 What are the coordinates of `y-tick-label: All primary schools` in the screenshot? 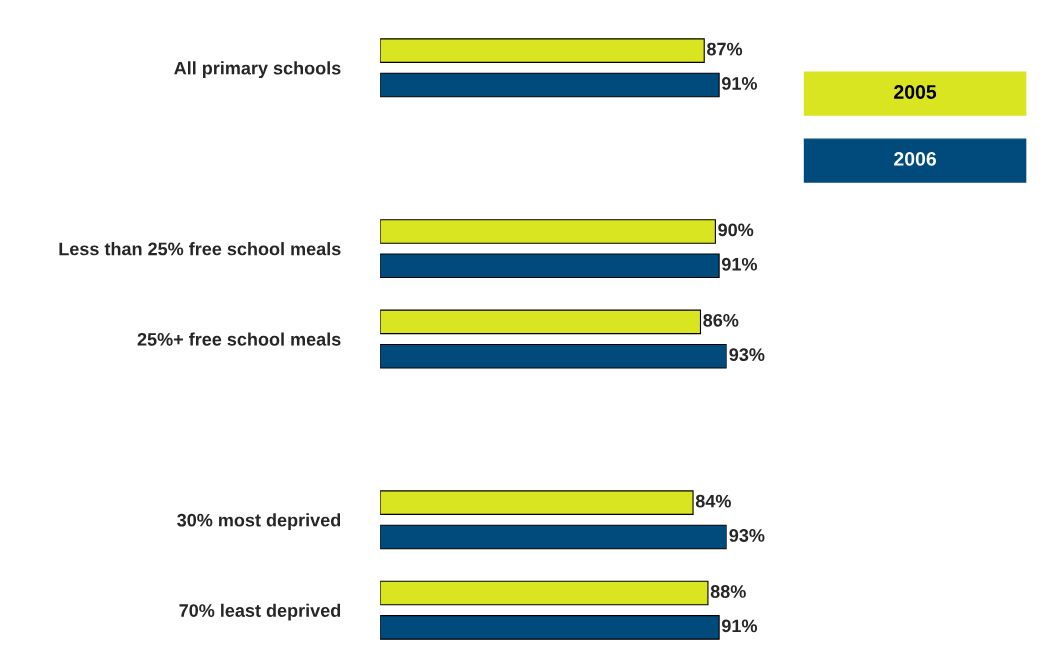 It's located at (257, 70).